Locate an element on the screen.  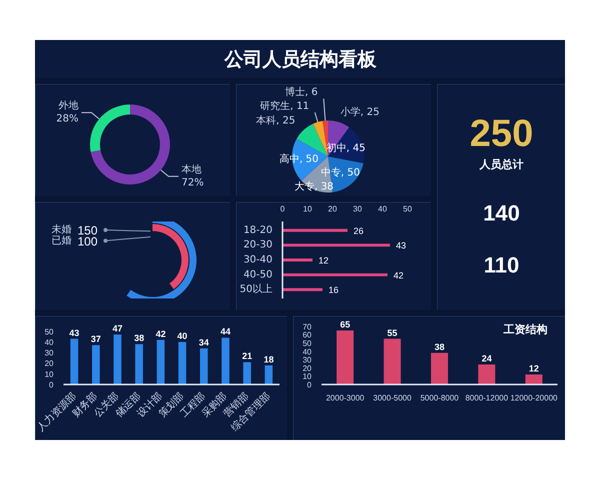
data-label: 16 is located at coordinates (333, 290).